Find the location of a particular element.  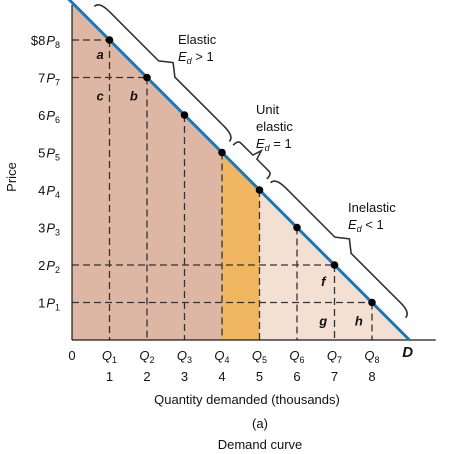

x-origin-label: 0 is located at coordinates (71, 355).